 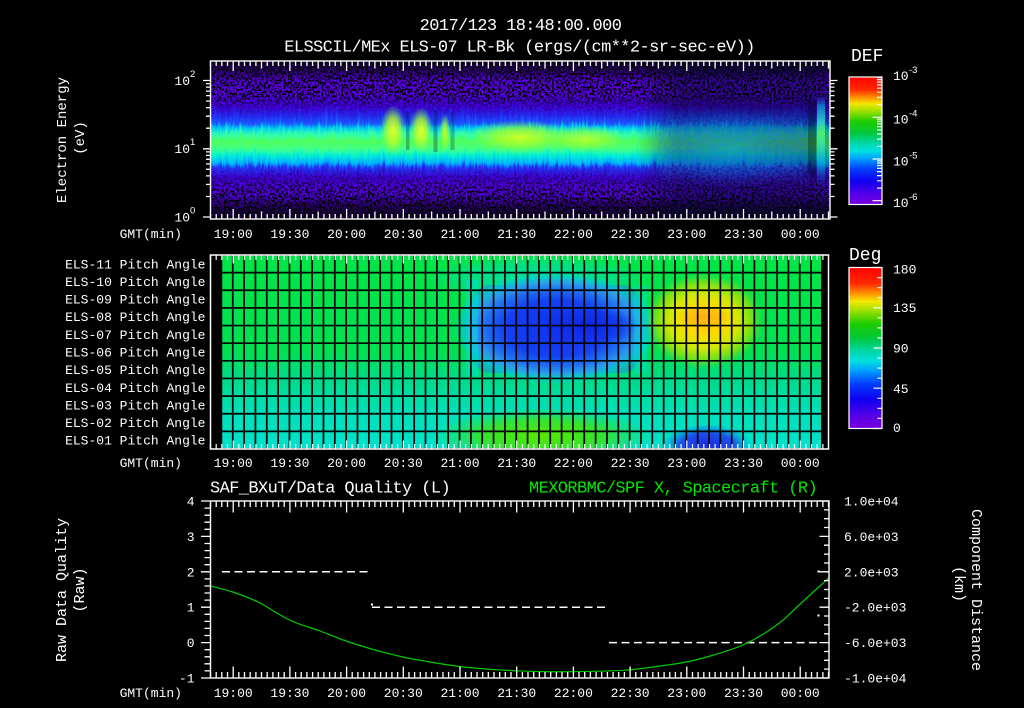 I want to click on svg-text: -2.0e+03, so click(x=875, y=608).